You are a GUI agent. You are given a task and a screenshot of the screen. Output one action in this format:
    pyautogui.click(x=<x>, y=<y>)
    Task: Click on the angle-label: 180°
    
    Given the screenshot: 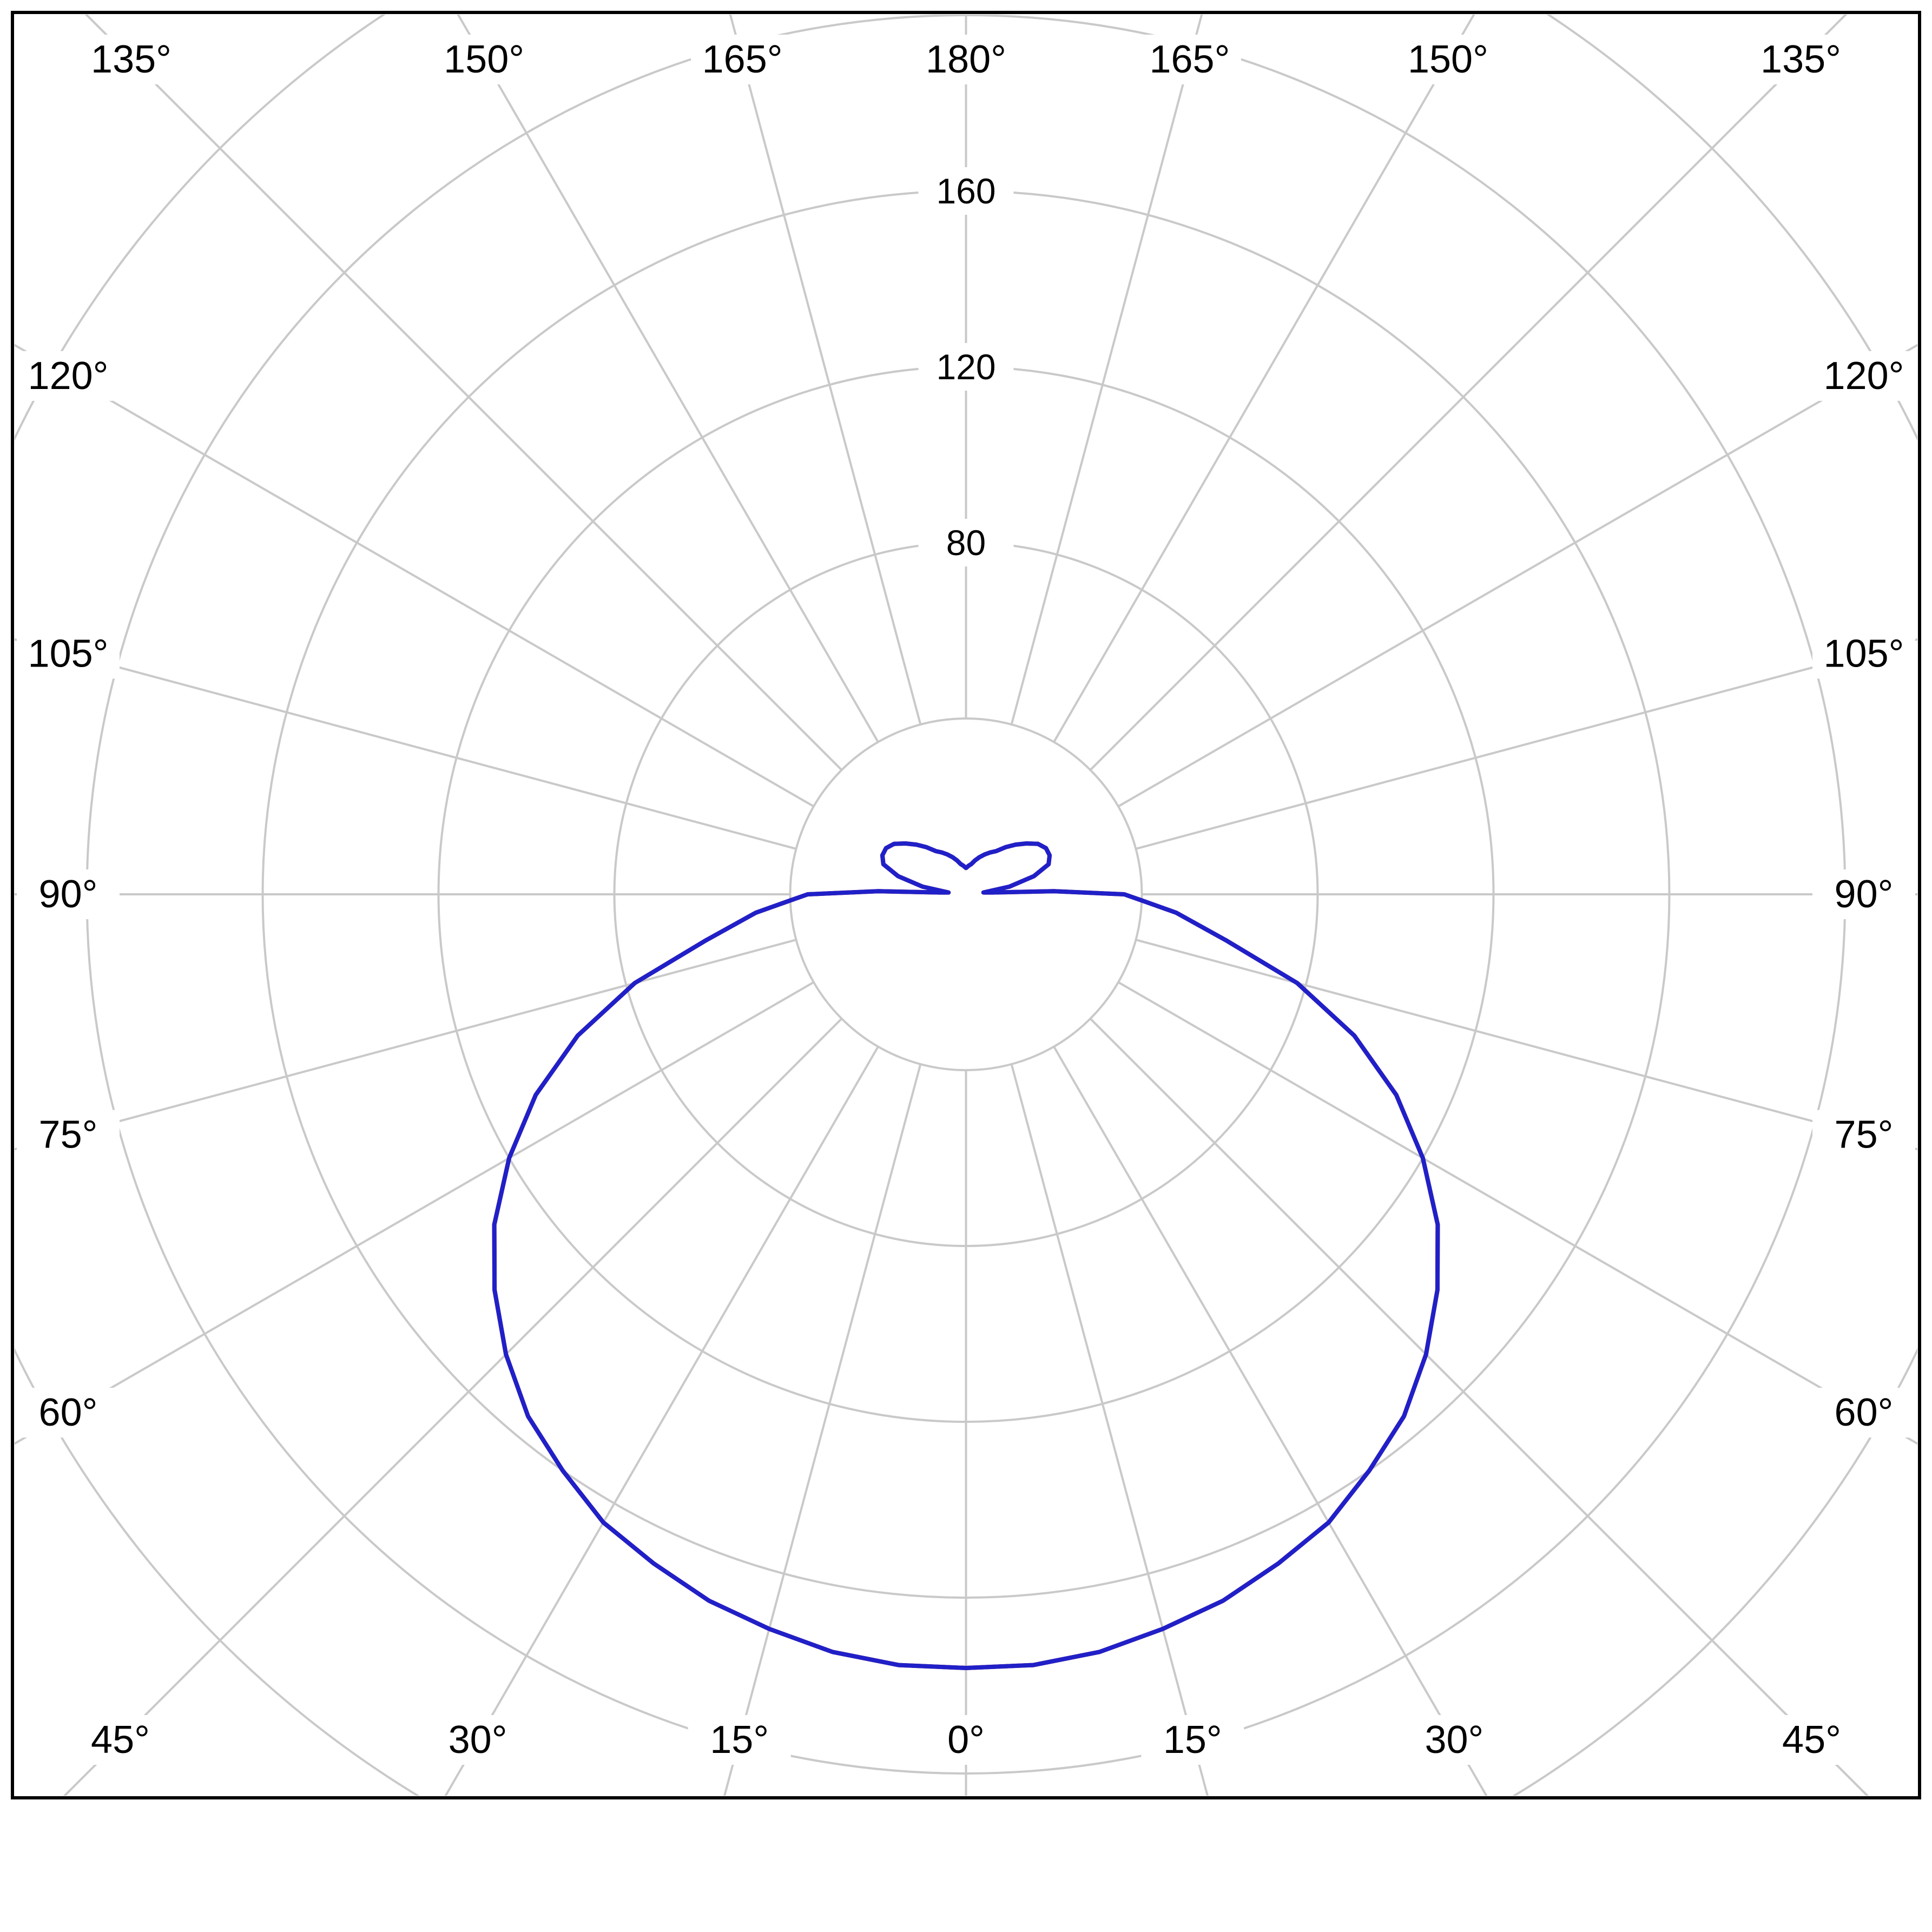 What is the action you would take?
    pyautogui.click(x=966, y=60)
    